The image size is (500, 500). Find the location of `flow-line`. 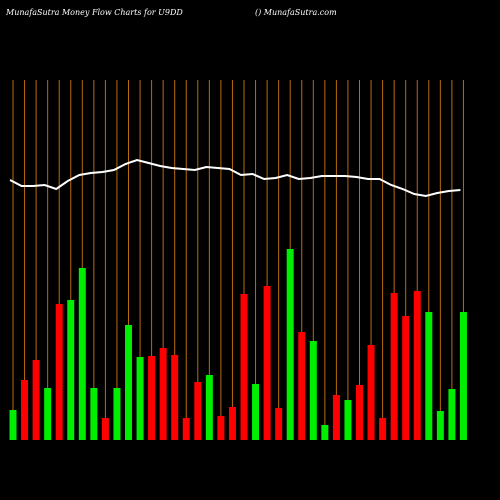

flow-line is located at coordinates (235, 178).